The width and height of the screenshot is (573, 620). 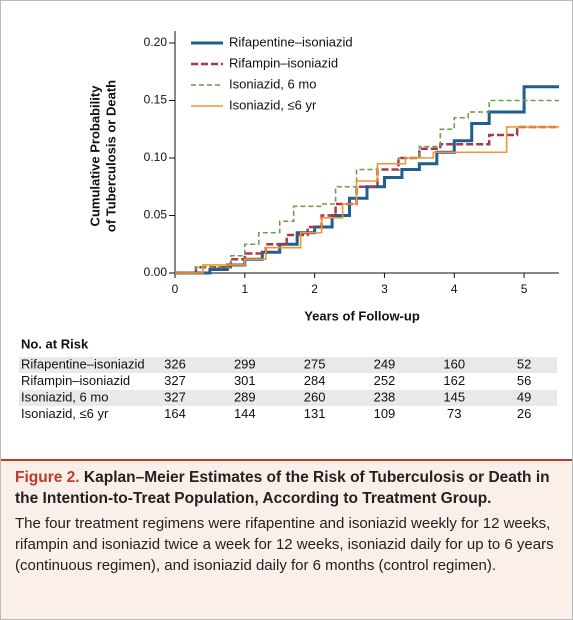 What do you see at coordinates (245, 363) in the screenshot?
I see `risk-count: 299` at bounding box center [245, 363].